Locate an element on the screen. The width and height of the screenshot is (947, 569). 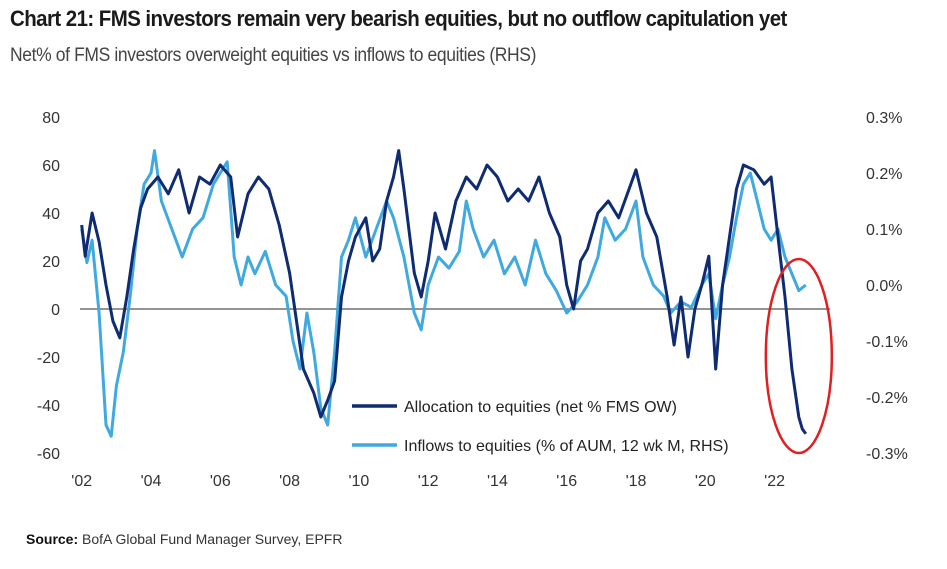
x-axis-ticks: '02 '04 '06 '08 '10 '12 '14 '16 '18 '20 '22 is located at coordinates (428, 481).